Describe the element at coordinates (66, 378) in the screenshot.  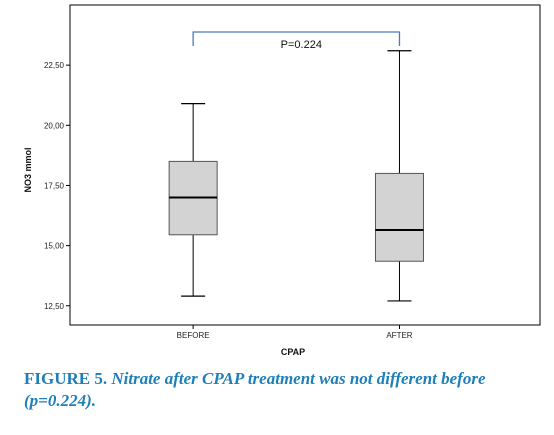
I see `figure-caption-label: FIGURE 5.` at that location.